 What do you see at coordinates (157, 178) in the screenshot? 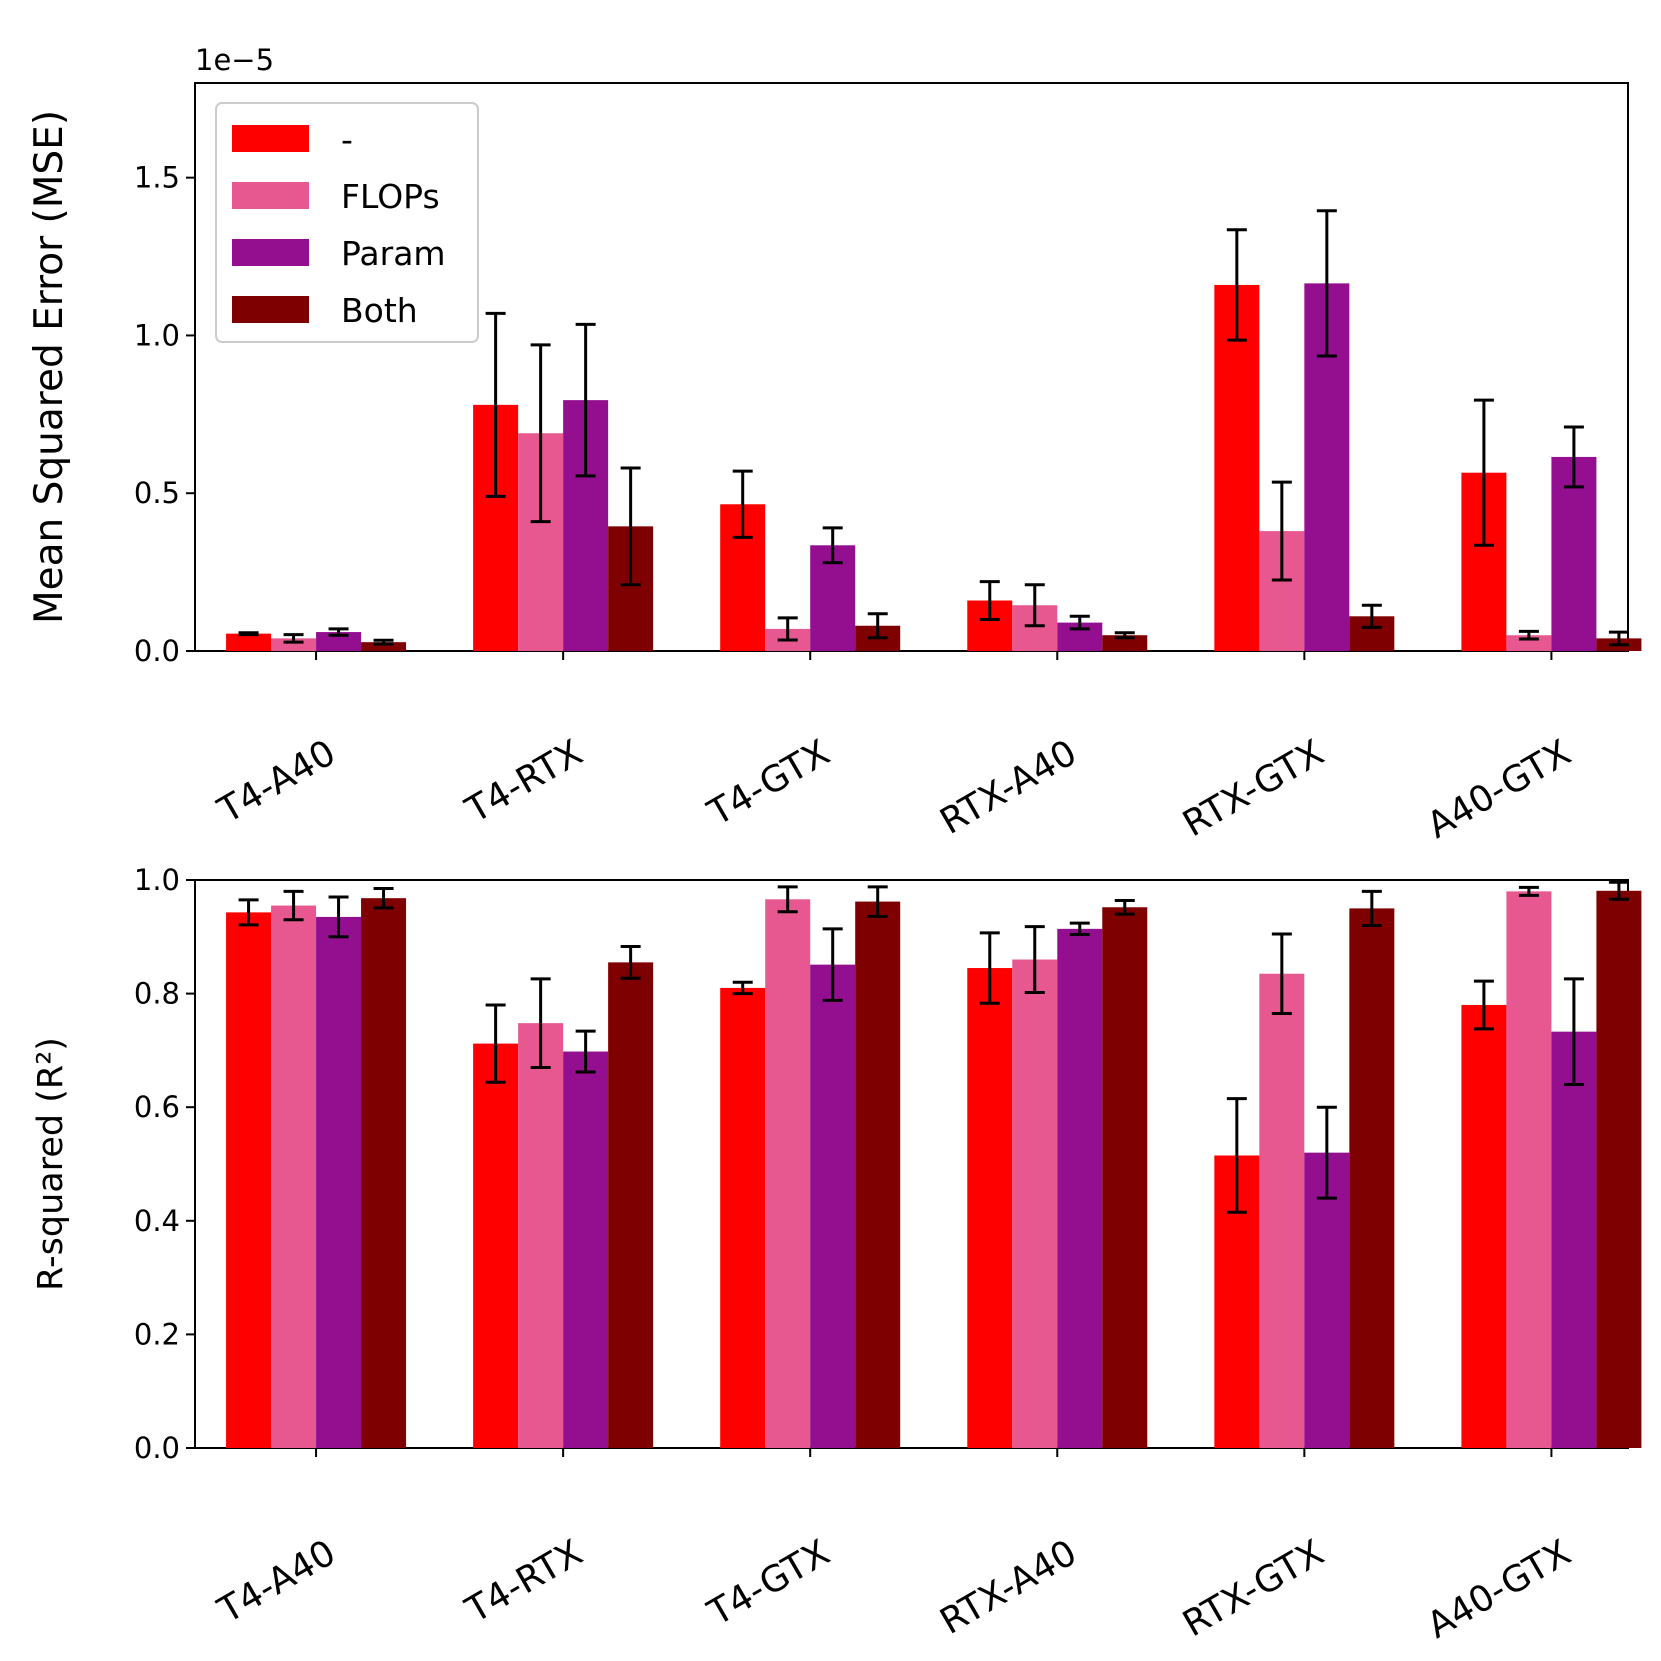
I see `y-tick-label: 1.5` at bounding box center [157, 178].